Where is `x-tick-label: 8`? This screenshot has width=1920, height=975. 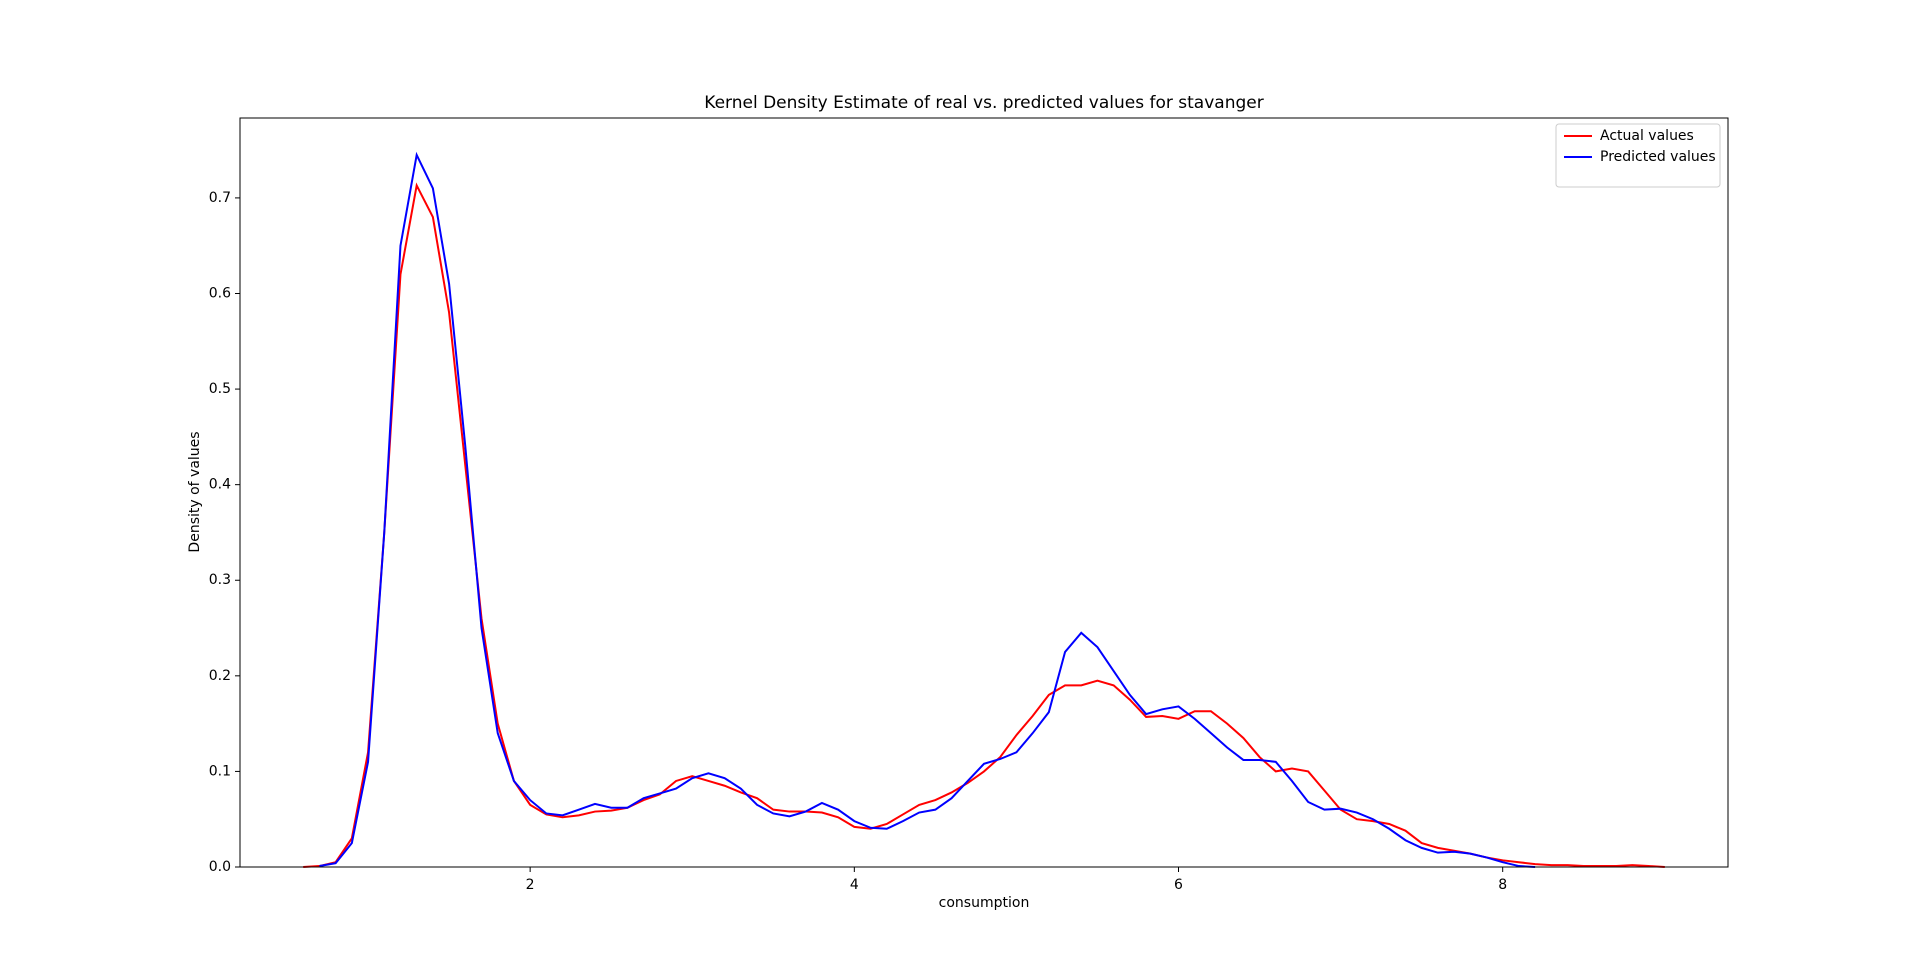 x-tick-label: 8 is located at coordinates (1502, 885).